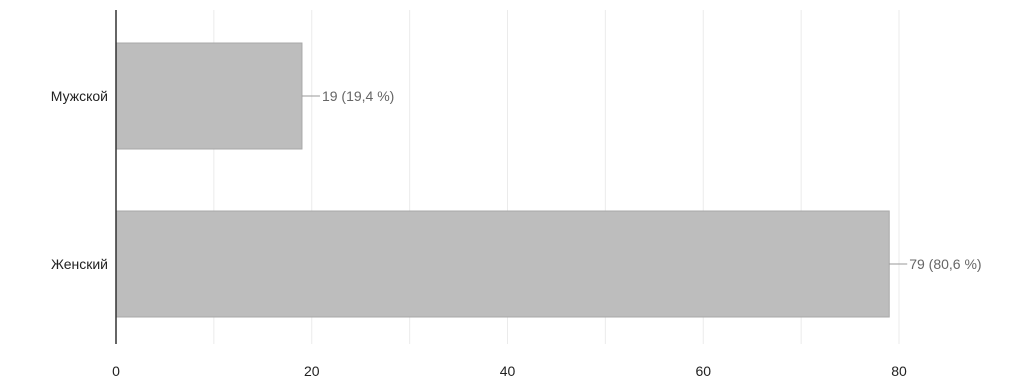 Image resolution: width=1013 pixels, height=380 pixels. Describe the element at coordinates (899, 371) in the screenshot. I see `x-tick-label: 80` at that location.